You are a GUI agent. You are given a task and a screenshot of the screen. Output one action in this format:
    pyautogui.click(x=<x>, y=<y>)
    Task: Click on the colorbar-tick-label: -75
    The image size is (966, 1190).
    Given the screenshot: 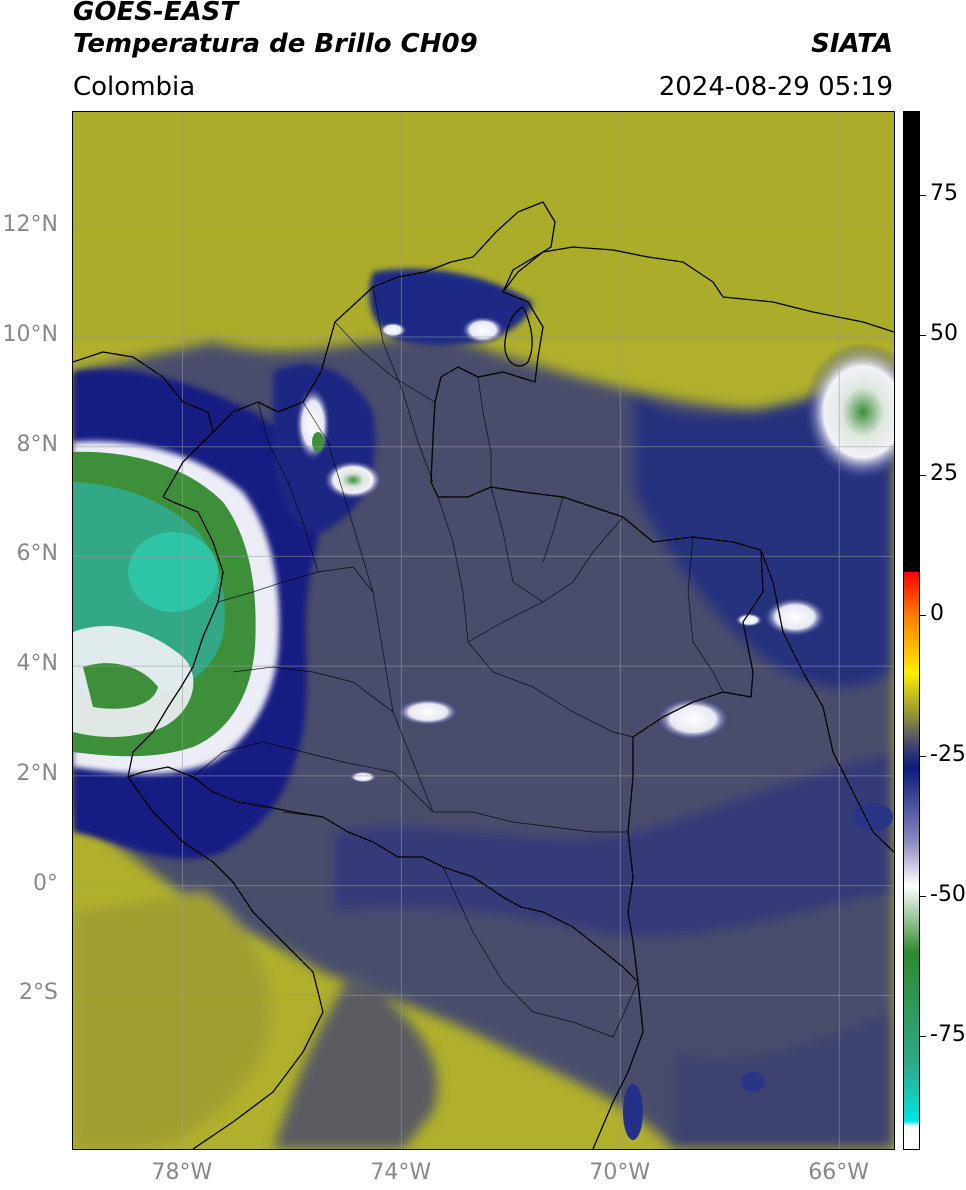 What is the action you would take?
    pyautogui.click(x=948, y=1034)
    